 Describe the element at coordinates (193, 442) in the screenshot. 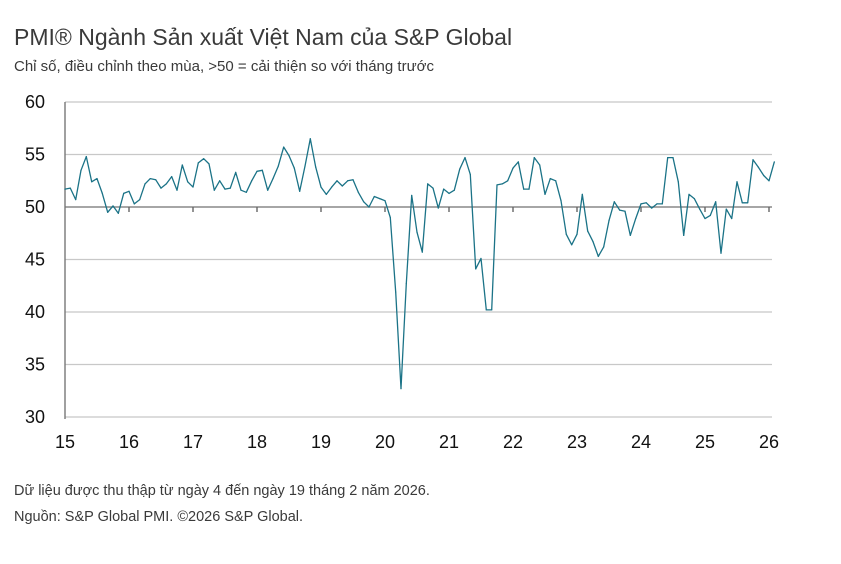

I see `x-tick-label: 17` at that location.